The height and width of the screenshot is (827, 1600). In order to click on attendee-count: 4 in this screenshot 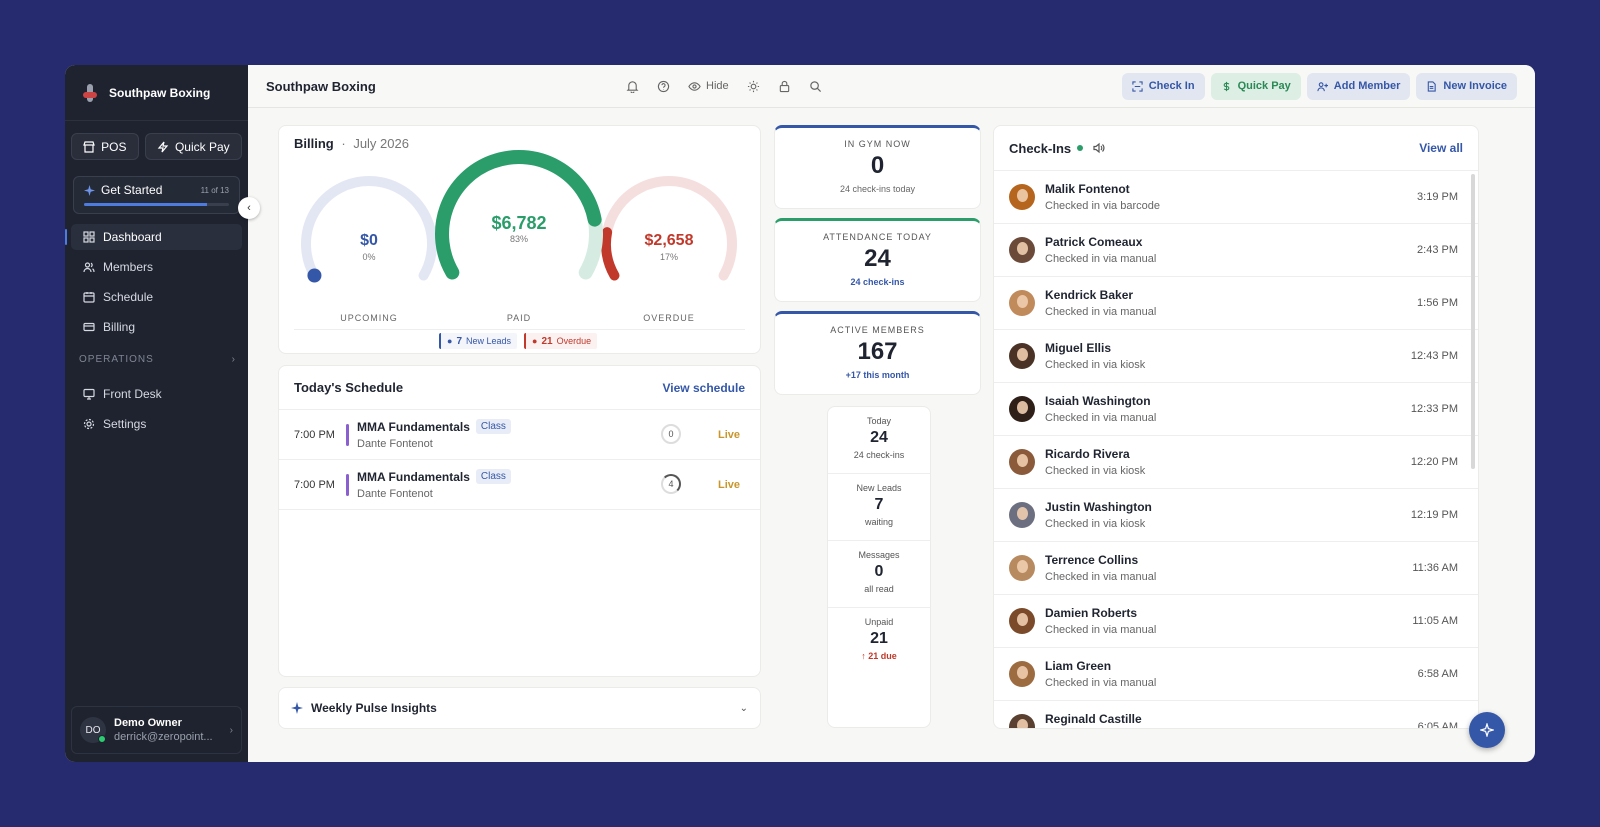, I will do `click(671, 484)`.